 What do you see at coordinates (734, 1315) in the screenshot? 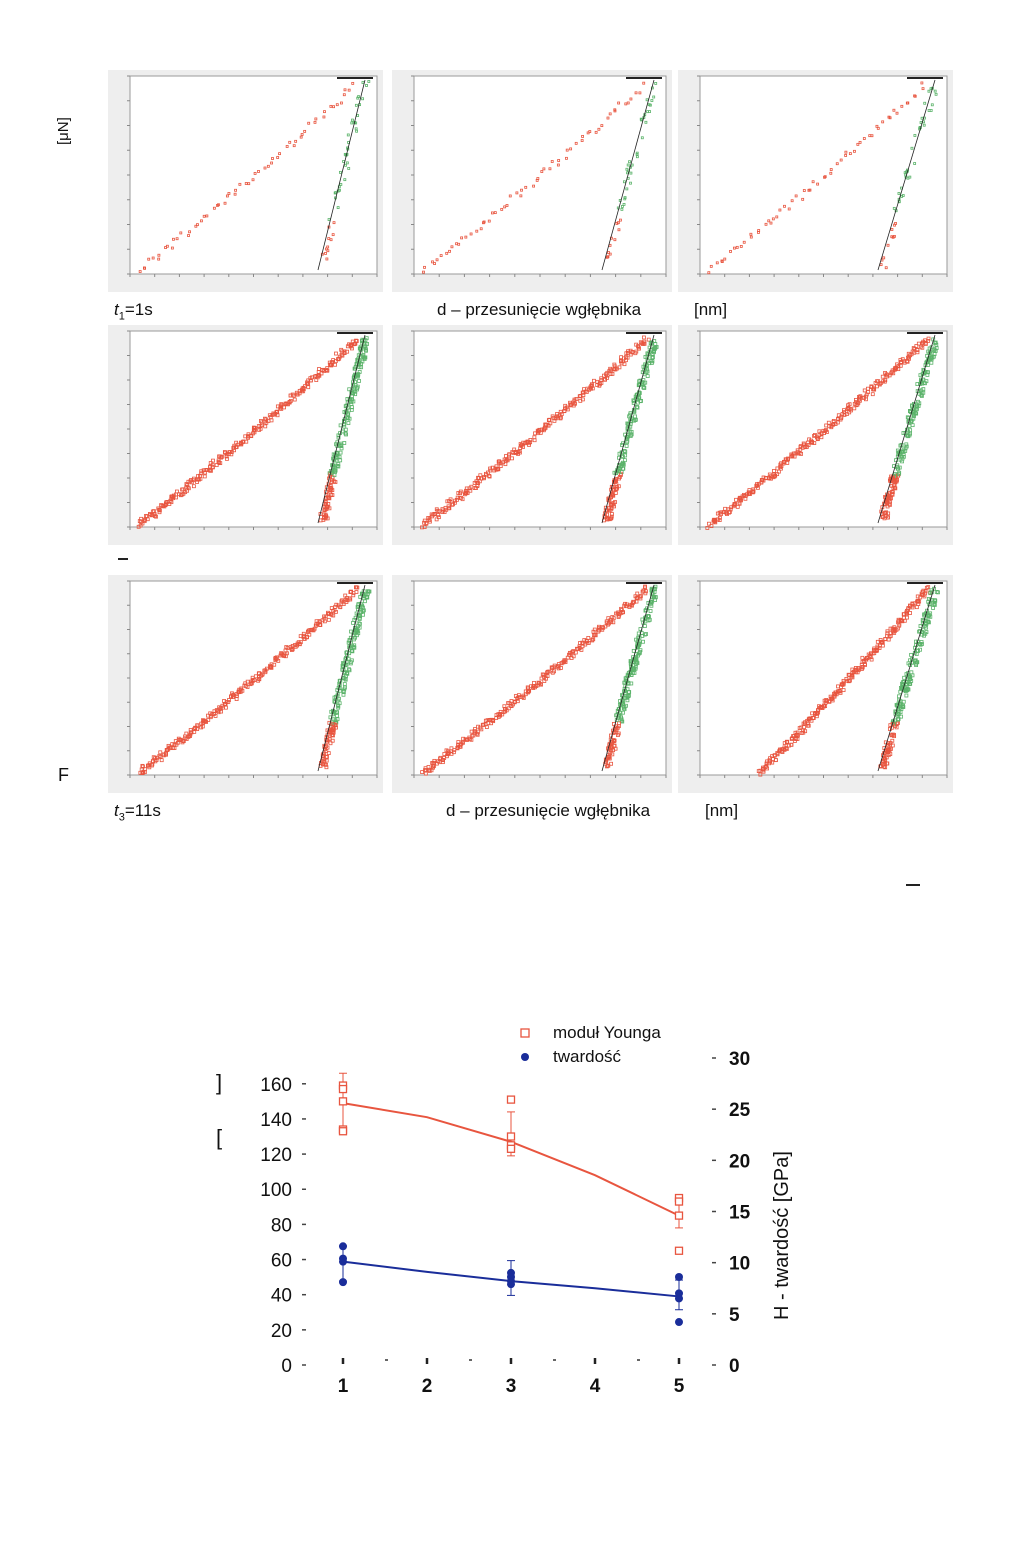
I see `right-tick-label: 5` at bounding box center [734, 1315].